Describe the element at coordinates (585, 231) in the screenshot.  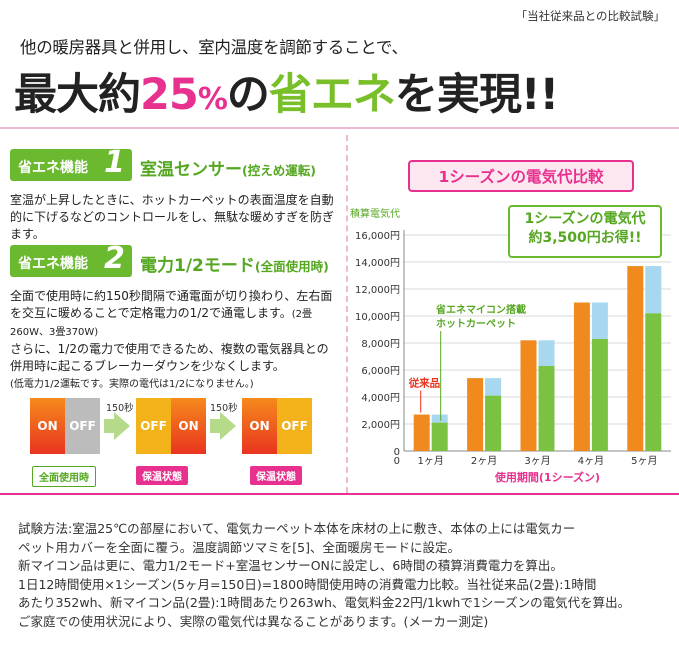
I see `savings-callout: 1シーズンの電気代 約3,500円お得!!` at that location.